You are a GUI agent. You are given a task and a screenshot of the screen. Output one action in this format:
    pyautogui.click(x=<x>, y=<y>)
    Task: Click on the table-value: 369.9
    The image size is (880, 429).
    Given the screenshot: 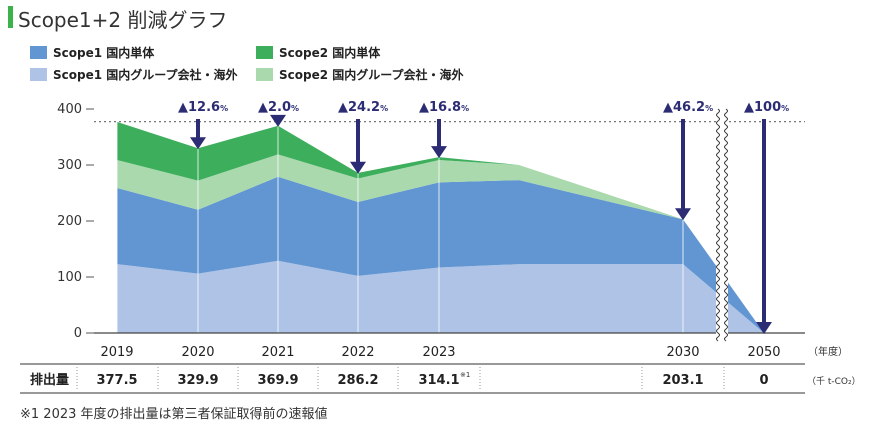 What is the action you would take?
    pyautogui.click(x=277, y=380)
    